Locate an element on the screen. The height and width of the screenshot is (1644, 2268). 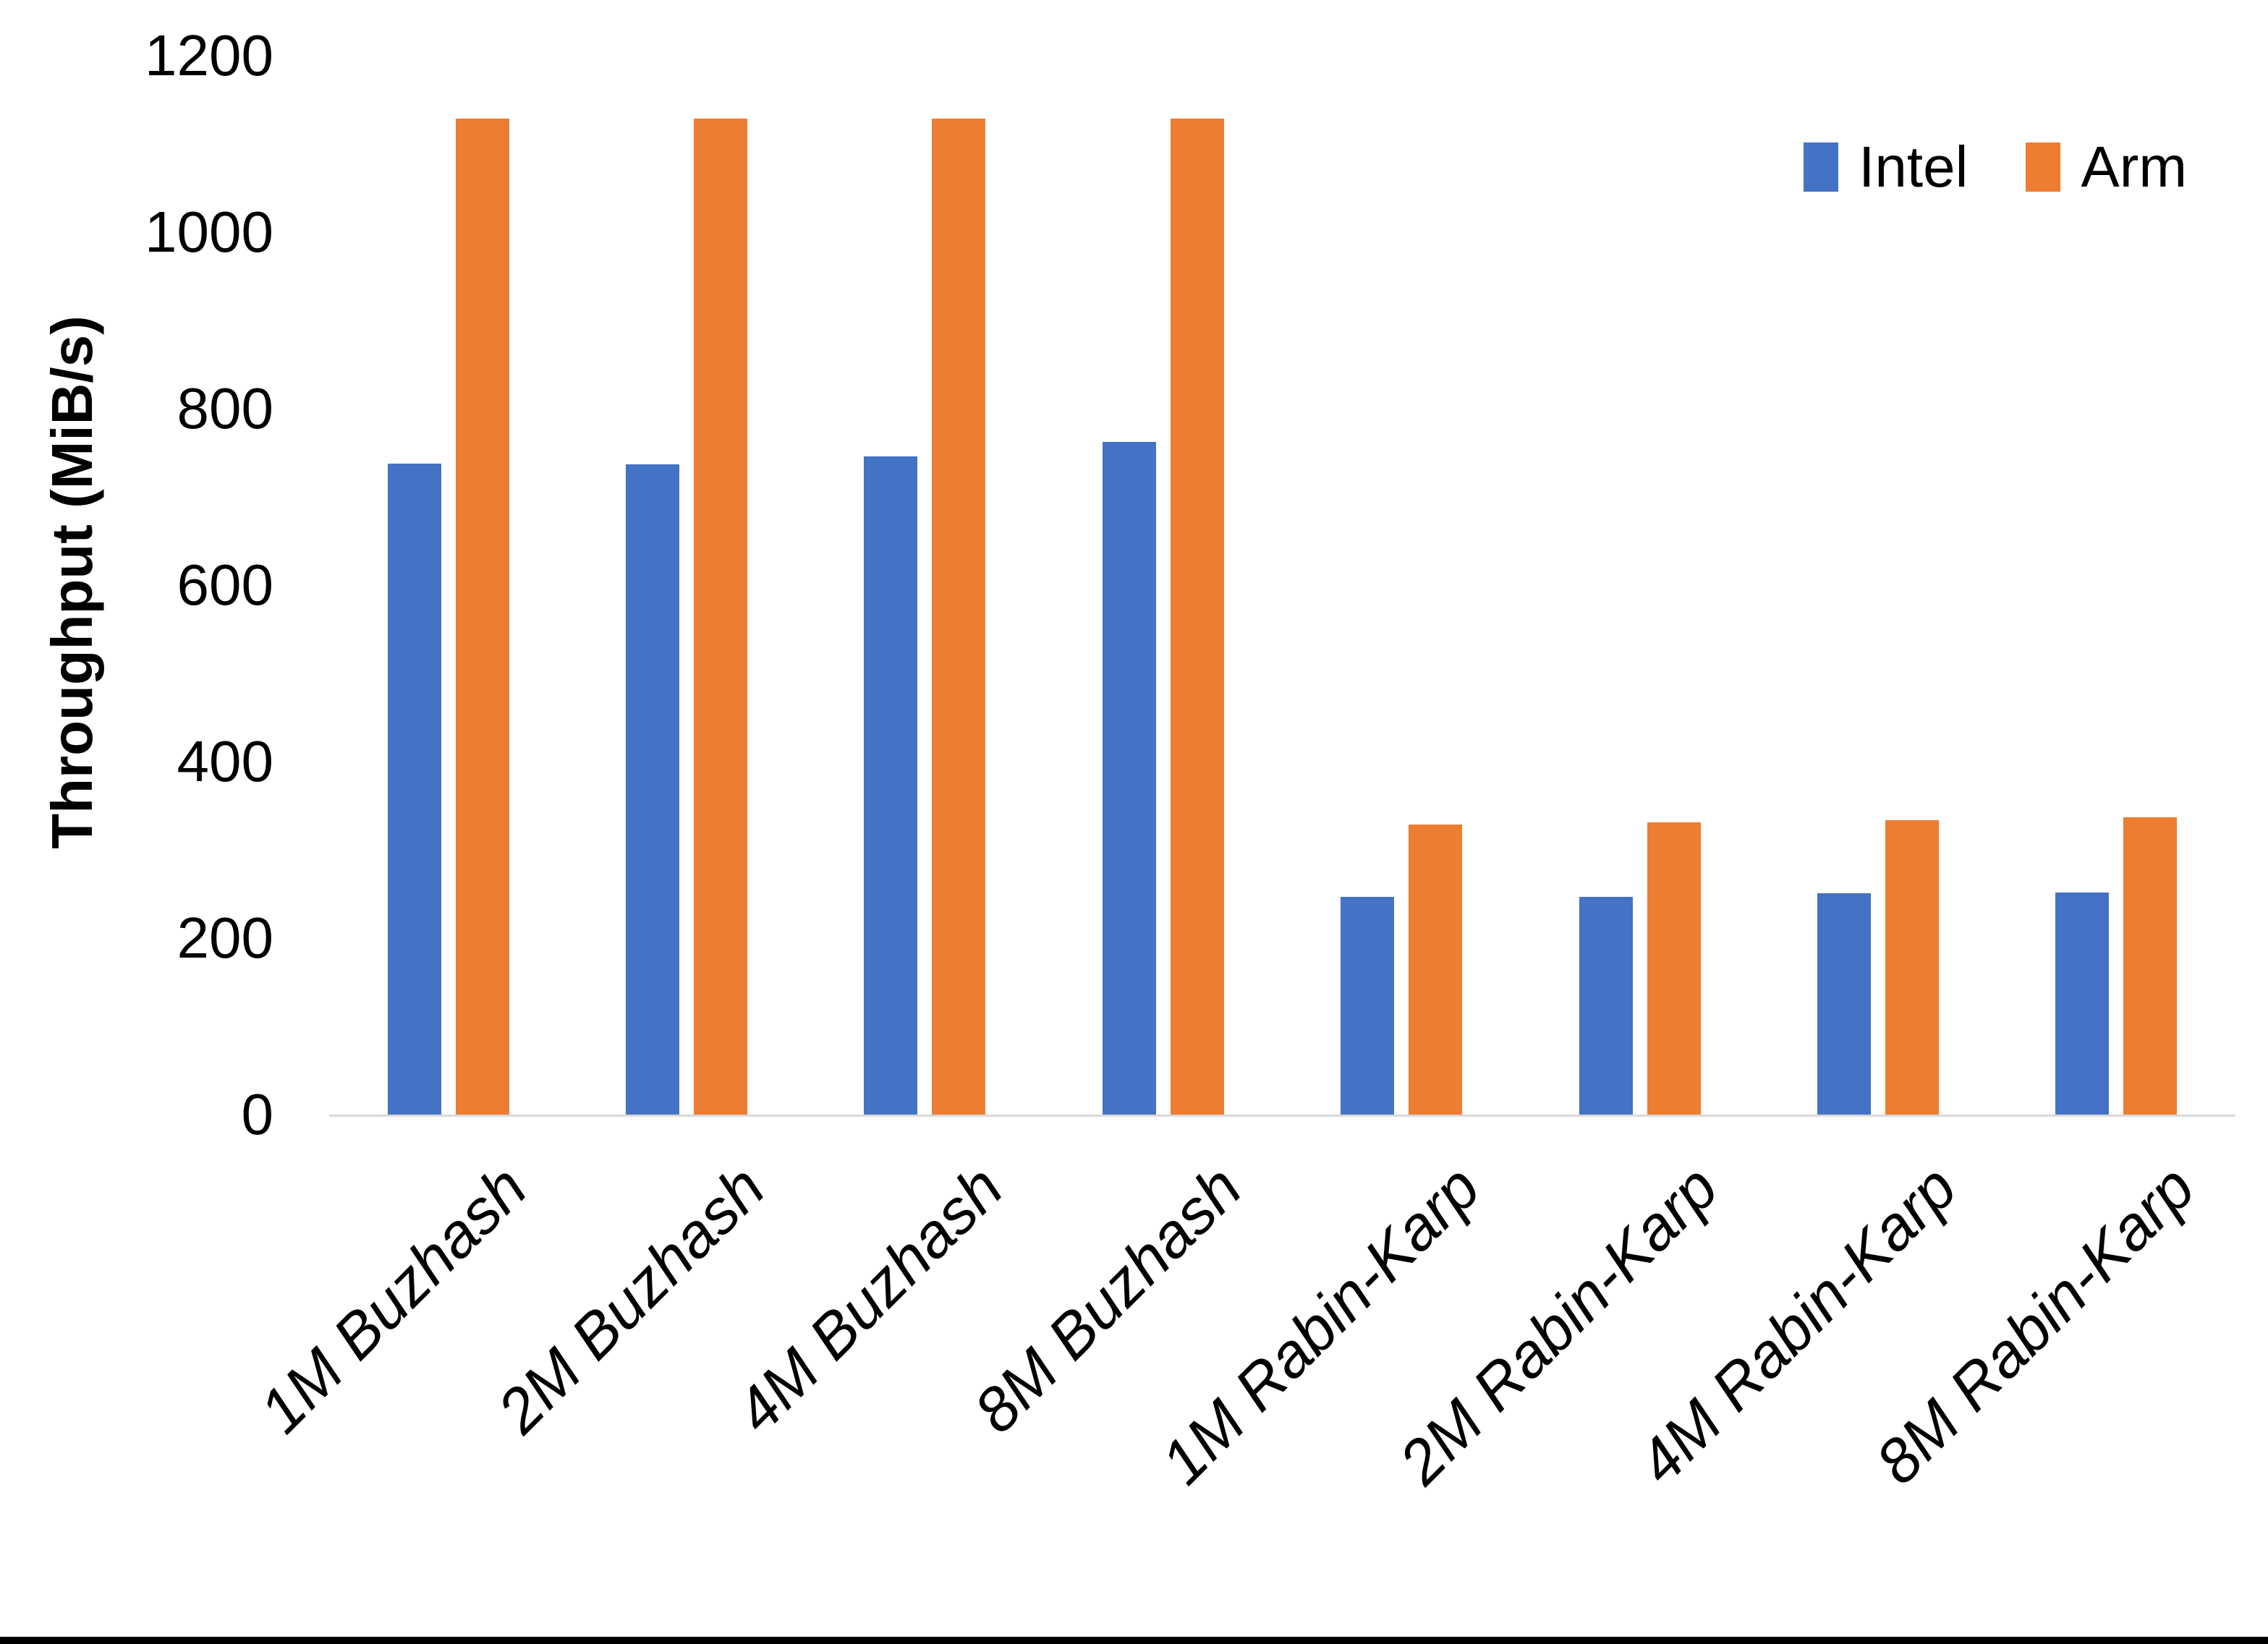
bar-group-1m-buzhash is located at coordinates (448, 585).